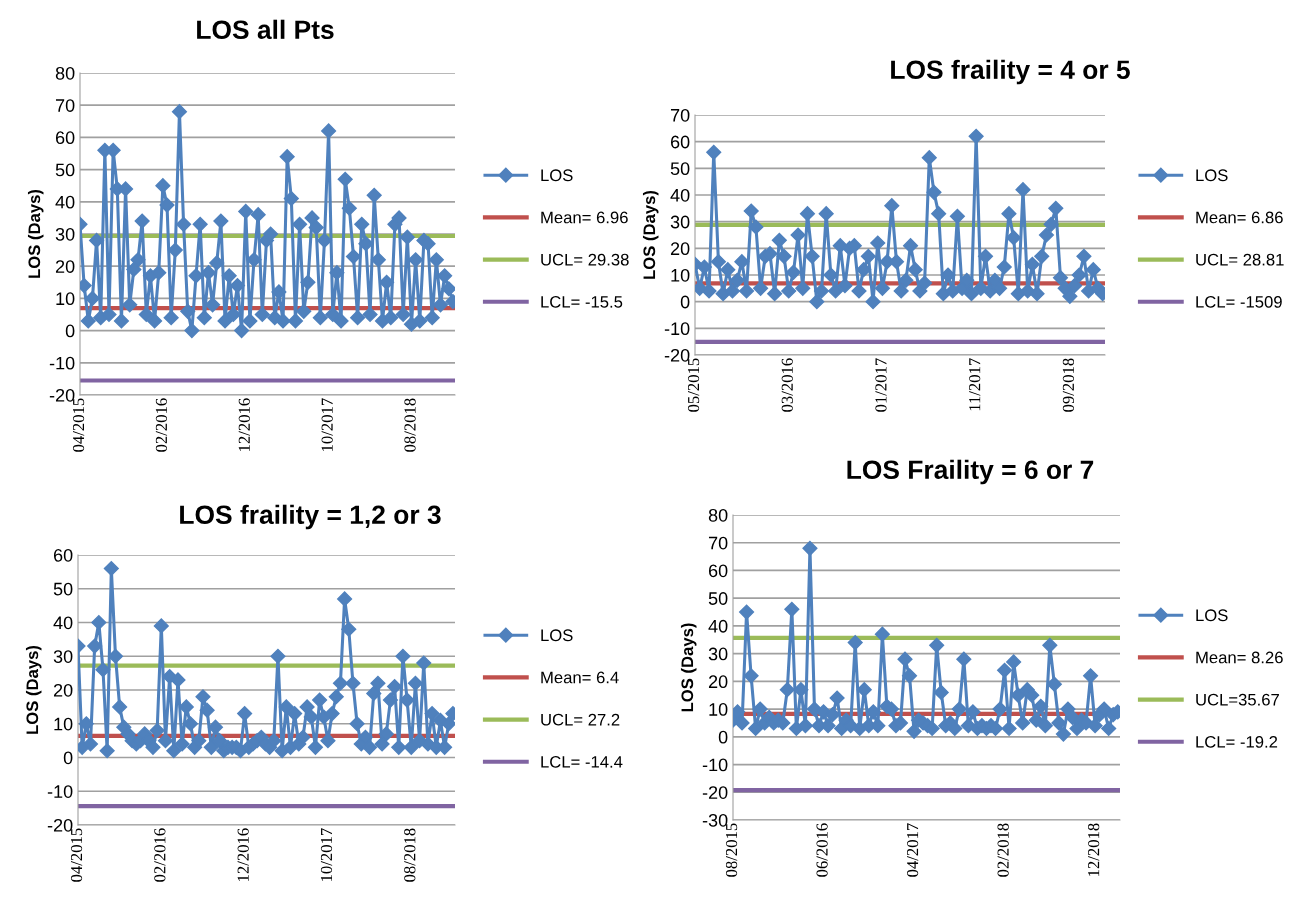 The height and width of the screenshot is (899, 1293). What do you see at coordinates (693, 385) in the screenshot?
I see `x-tick-label: 05/2015` at bounding box center [693, 385].